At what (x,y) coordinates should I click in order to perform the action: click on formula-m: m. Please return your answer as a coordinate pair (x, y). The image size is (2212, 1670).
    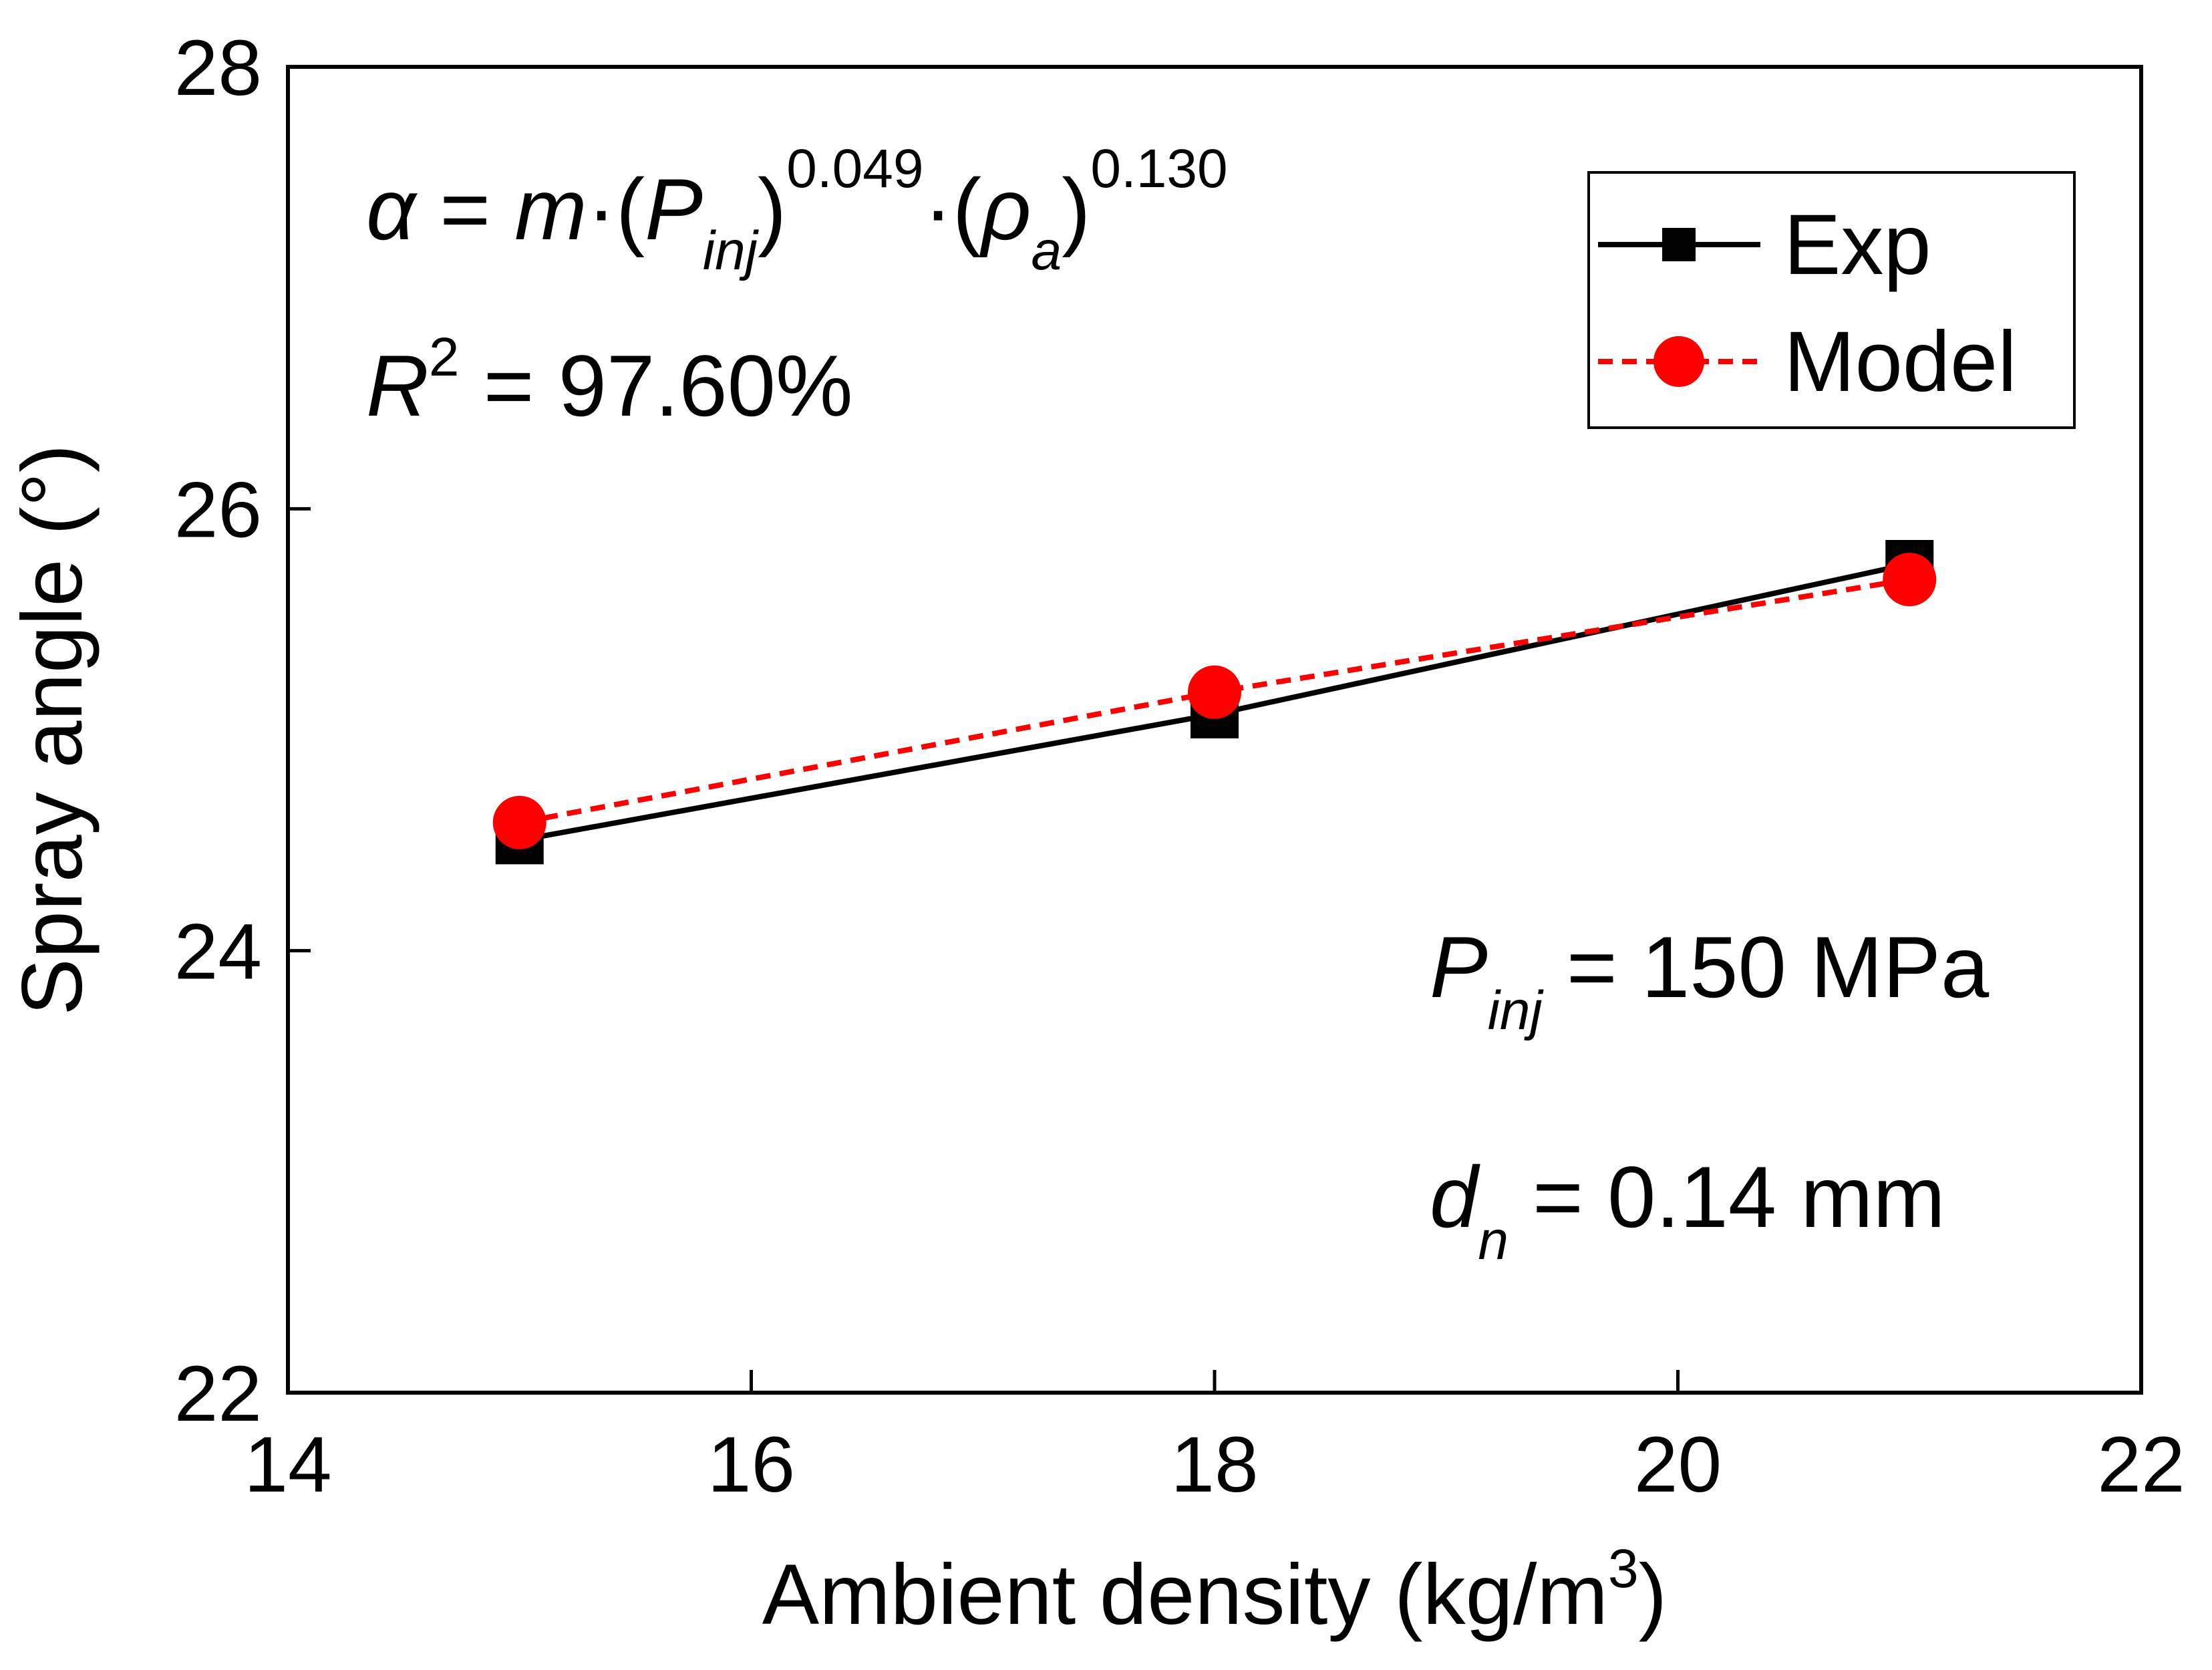
    Looking at the image, I should click on (550, 209).